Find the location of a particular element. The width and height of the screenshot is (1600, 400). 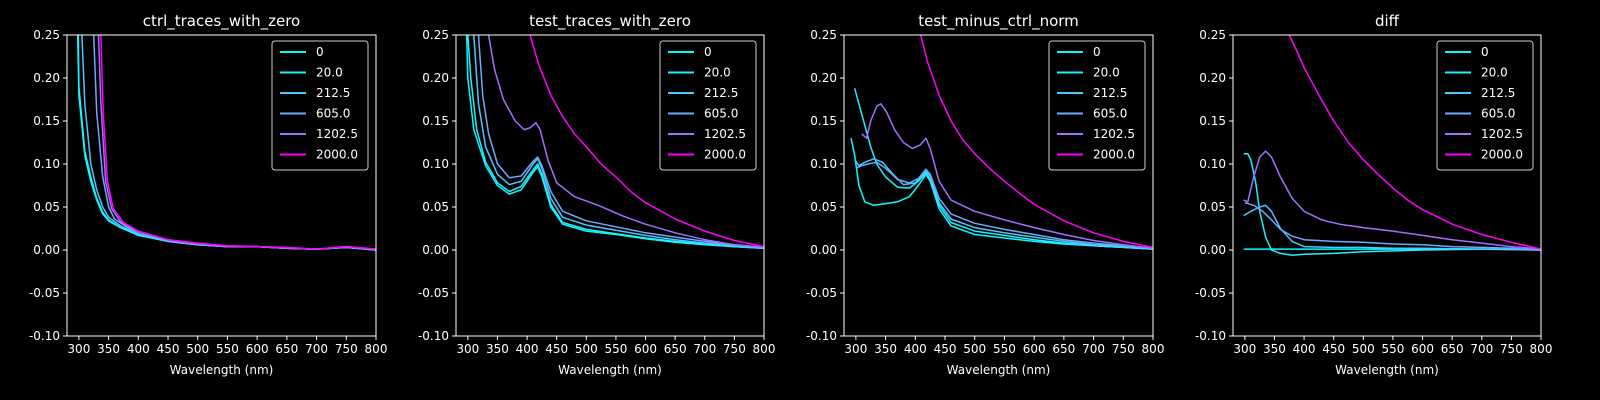

legend-label: 2000.0 is located at coordinates (725, 155).